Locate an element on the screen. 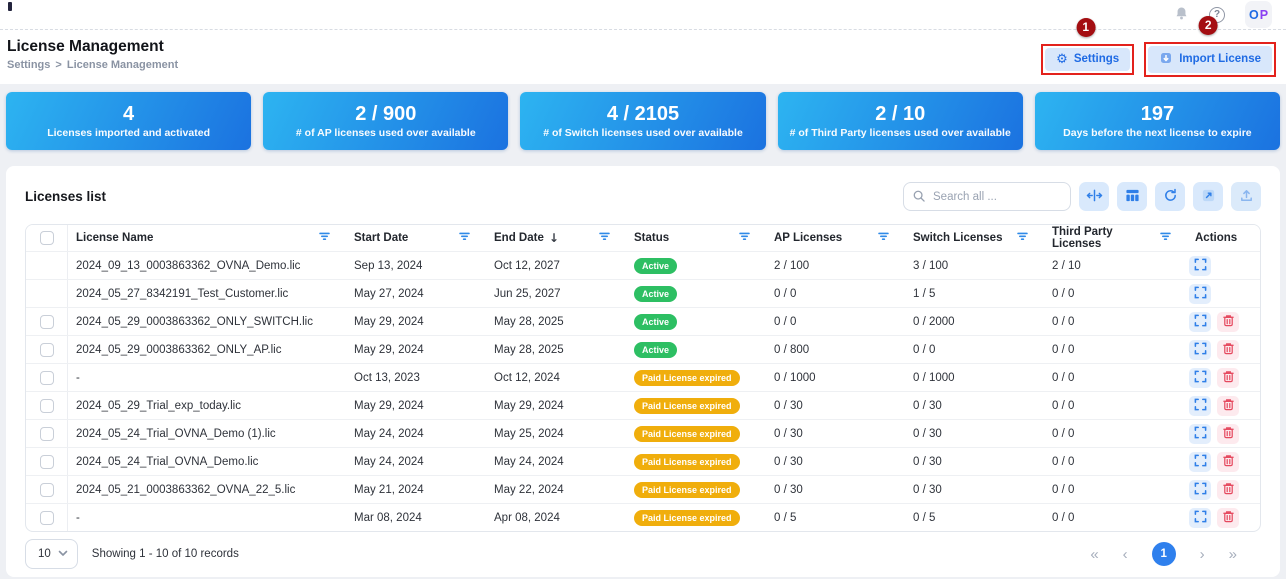  import-license-button: Import License is located at coordinates (1210, 59).